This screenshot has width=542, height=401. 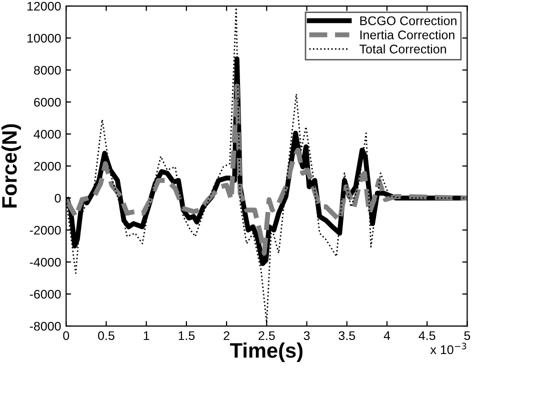 I want to click on y-tick-label: 8000, so click(x=47, y=70).